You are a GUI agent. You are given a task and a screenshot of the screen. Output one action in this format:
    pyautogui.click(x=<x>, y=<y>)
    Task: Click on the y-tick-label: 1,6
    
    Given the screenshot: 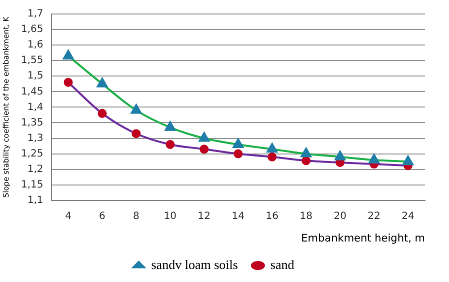 What is the action you would take?
    pyautogui.click(x=35, y=45)
    